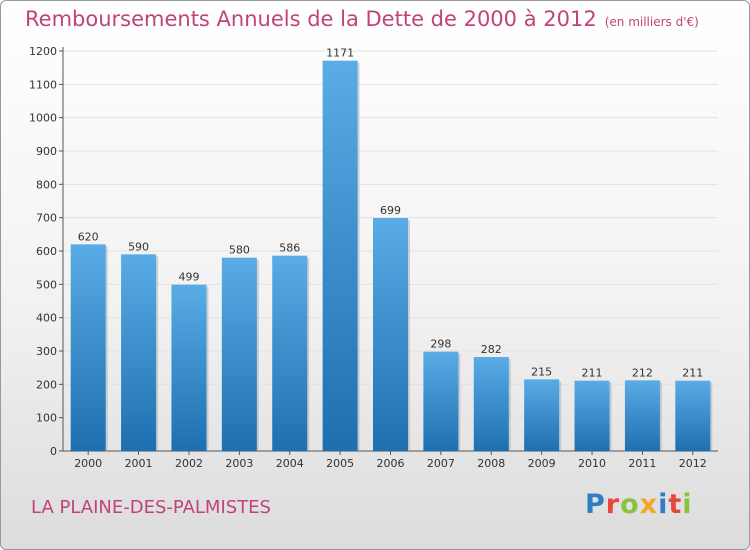 This screenshot has height=550, width=750. What do you see at coordinates (592, 463) in the screenshot?
I see `x-tick-label: 2010` at bounding box center [592, 463].